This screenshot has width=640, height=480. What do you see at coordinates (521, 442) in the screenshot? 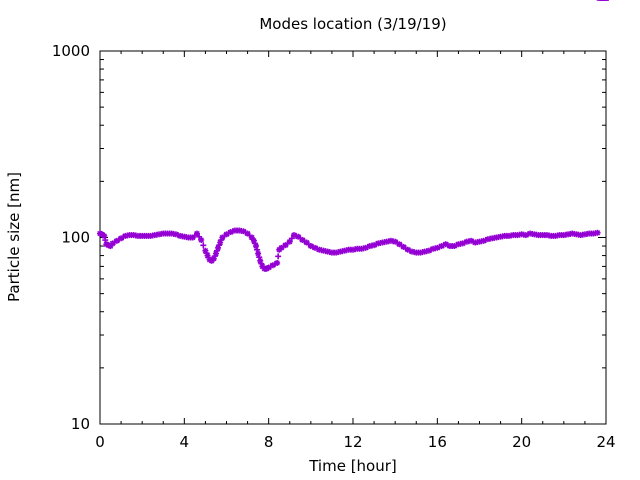
I see `x-tick-label: 20` at bounding box center [521, 442].